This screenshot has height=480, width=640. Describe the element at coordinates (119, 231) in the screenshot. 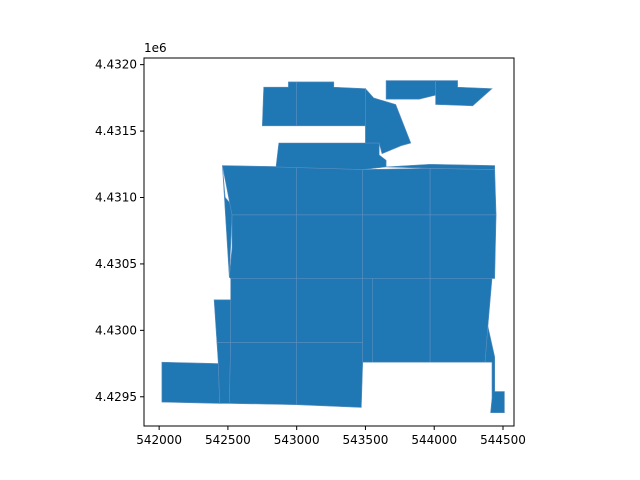

I see `y-axis: 4.4295 4.4300 4.4305 4.4310 4.4315 4.4320` at that location.